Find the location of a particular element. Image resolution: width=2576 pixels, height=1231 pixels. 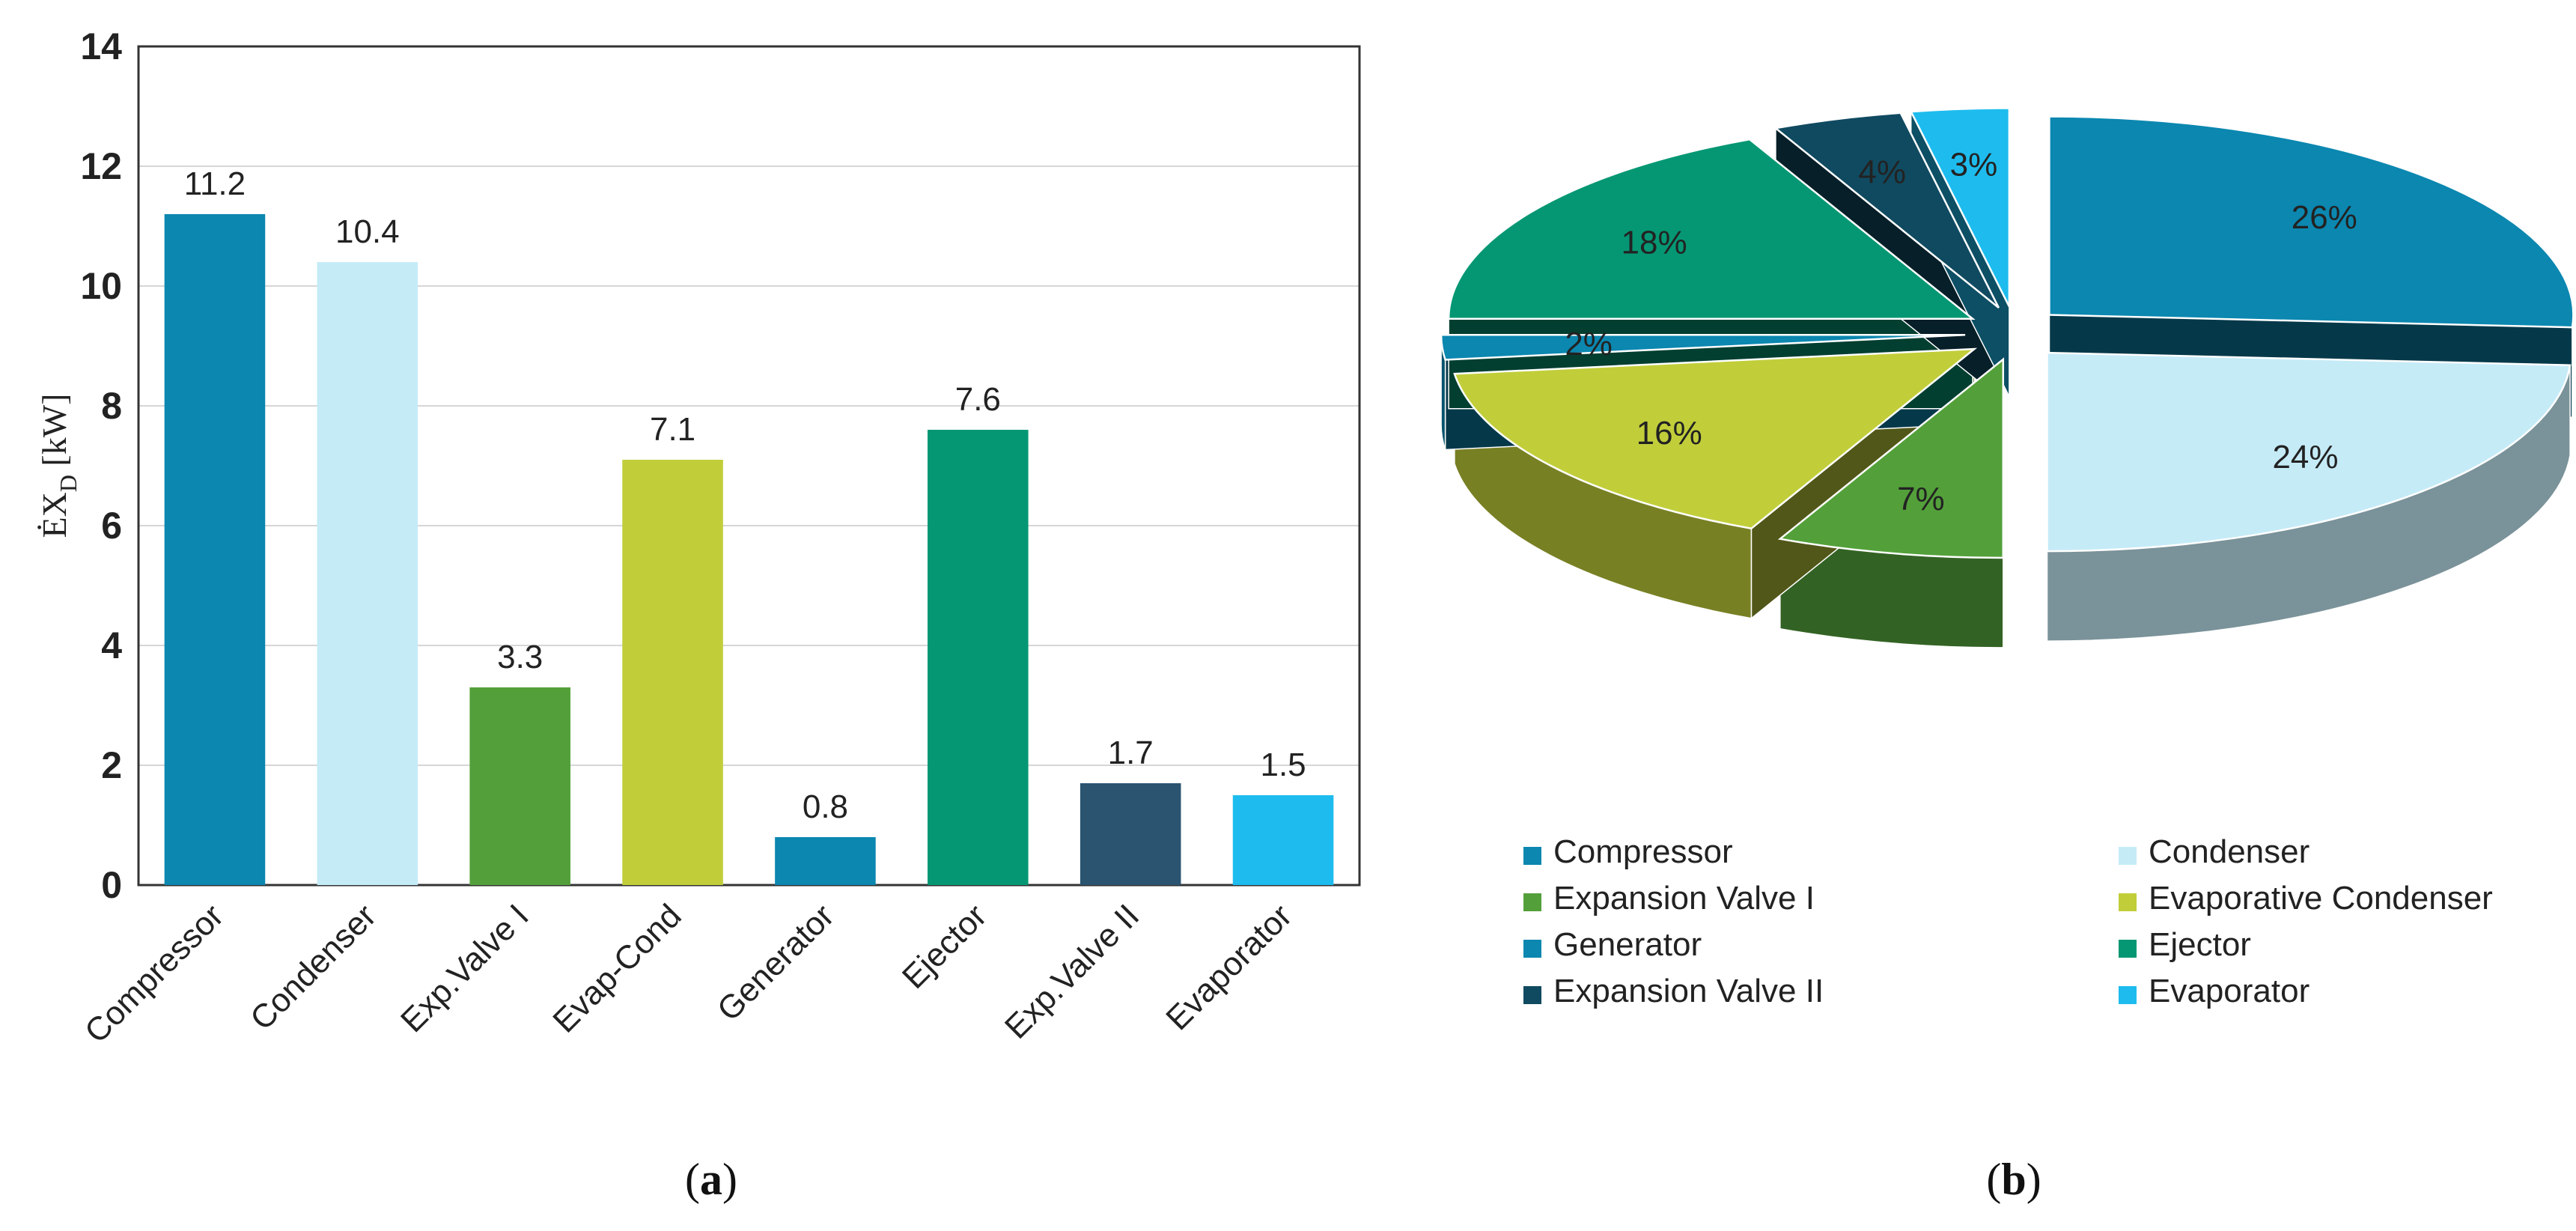

pie-label-compressor: 26% is located at coordinates (2324, 217).